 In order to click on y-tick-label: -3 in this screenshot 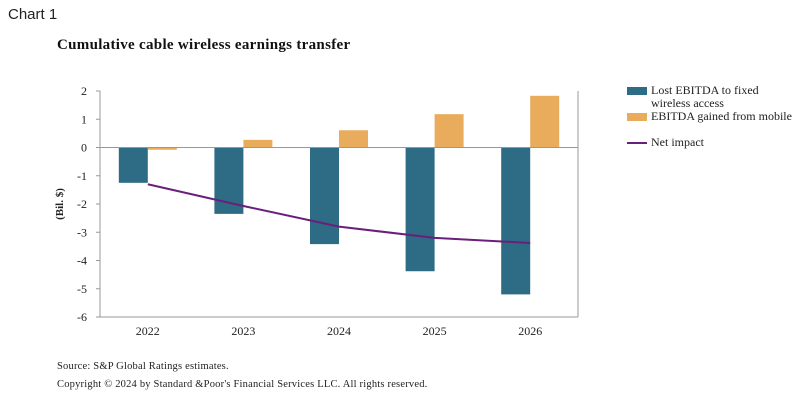, I will do `click(82, 232)`.